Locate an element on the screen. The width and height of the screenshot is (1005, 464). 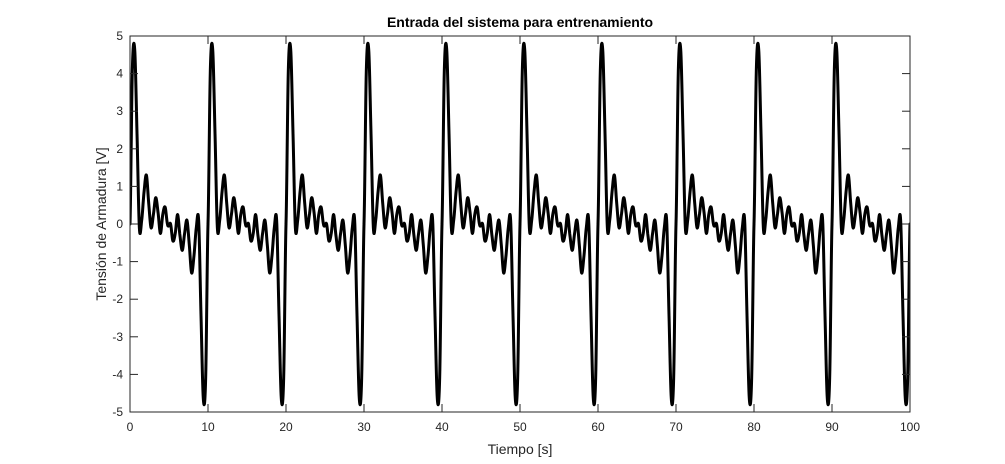
y-tick-label: 5 is located at coordinates (119, 36).